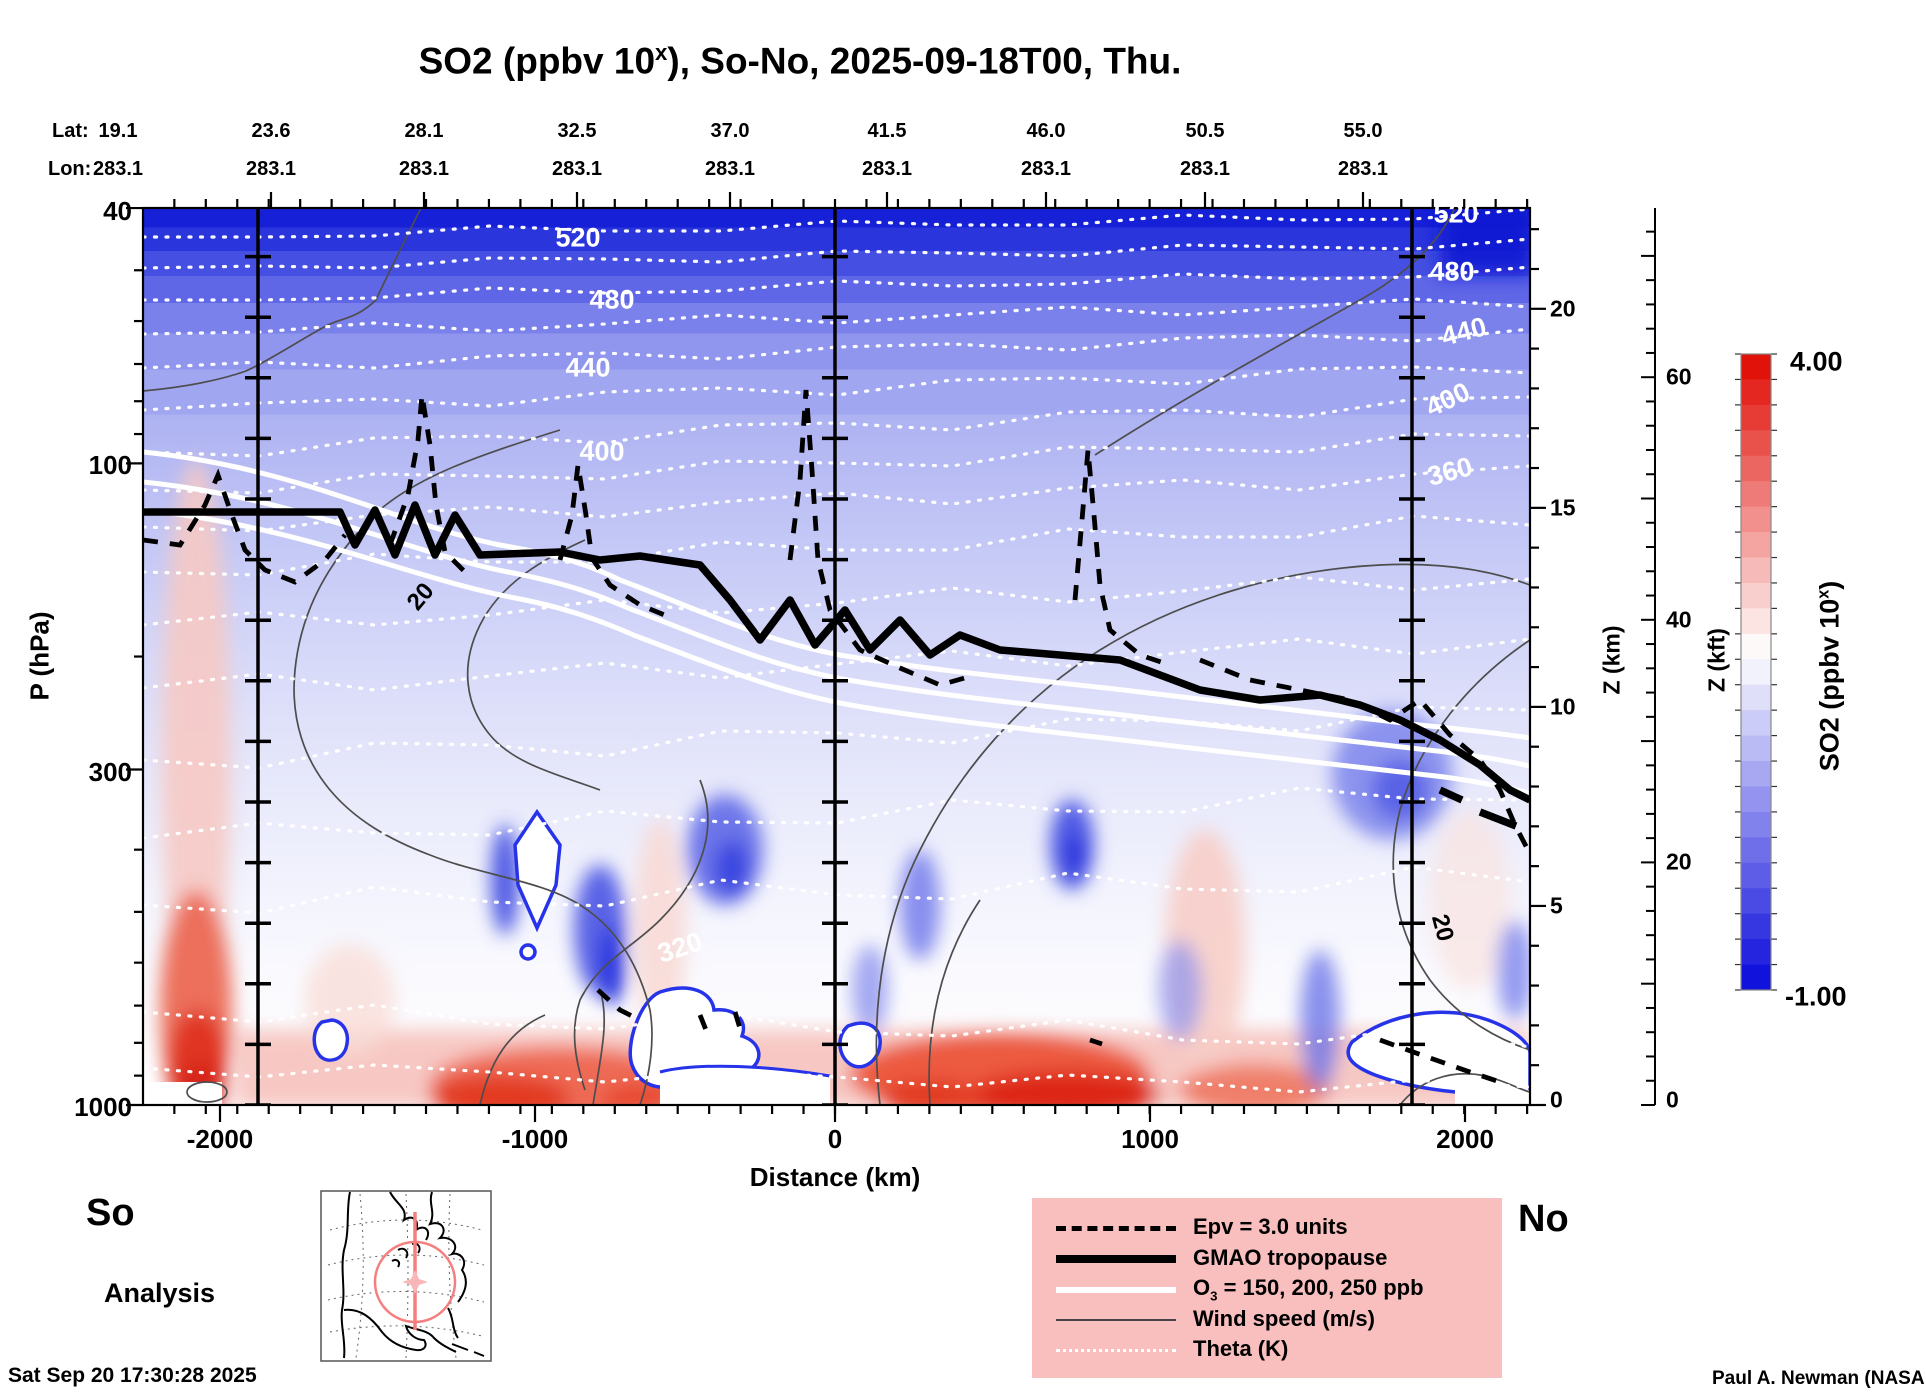 This screenshot has height=1394, width=1926. I want to click on map-inset, so click(406, 1276).